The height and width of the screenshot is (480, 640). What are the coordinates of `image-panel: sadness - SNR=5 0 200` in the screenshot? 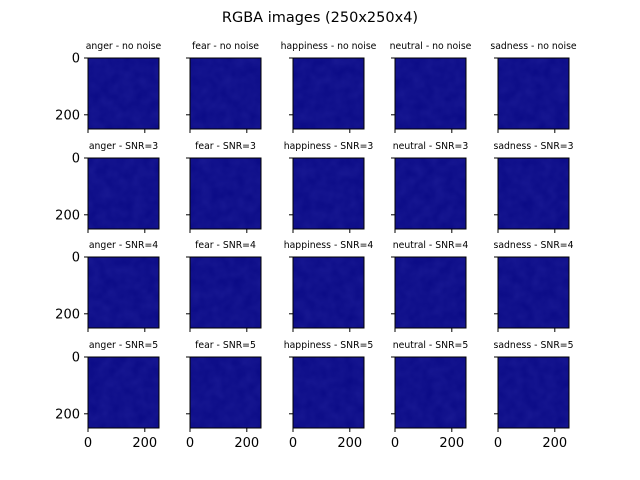 It's located at (533, 395).